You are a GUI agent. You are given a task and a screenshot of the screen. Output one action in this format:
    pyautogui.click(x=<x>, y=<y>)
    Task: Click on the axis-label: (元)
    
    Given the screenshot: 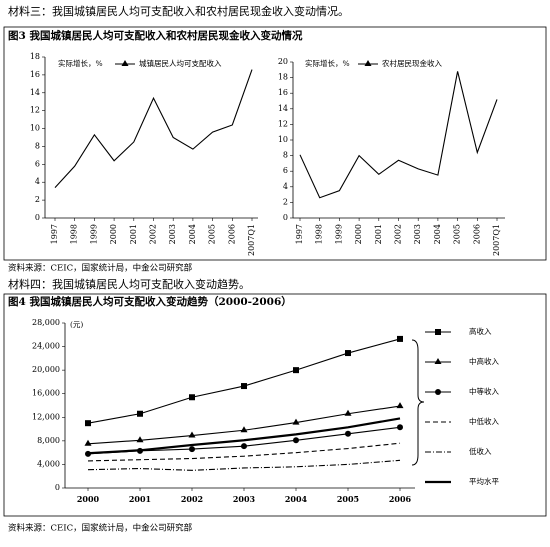 What is the action you would take?
    pyautogui.click(x=76, y=324)
    